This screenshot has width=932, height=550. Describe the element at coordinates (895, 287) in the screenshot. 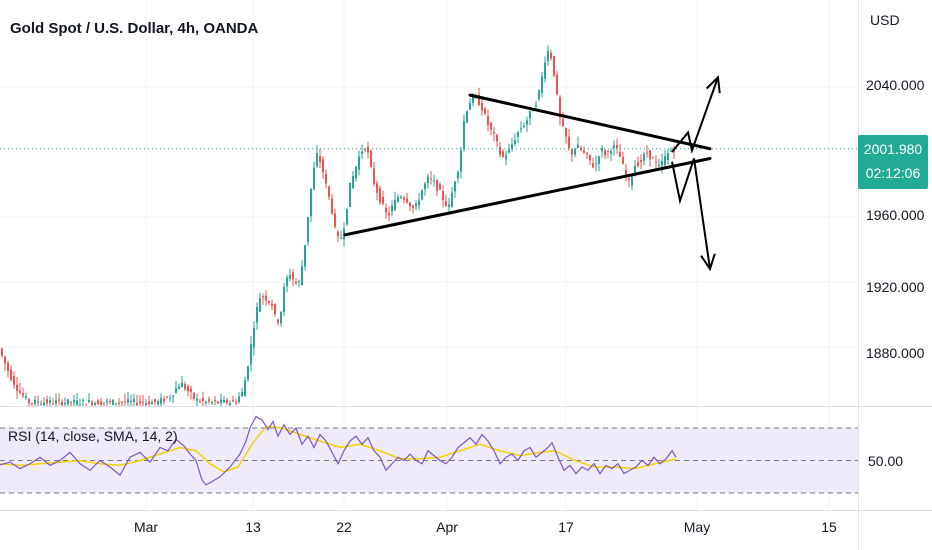

I see `y-tick-label: 1920.000` at that location.